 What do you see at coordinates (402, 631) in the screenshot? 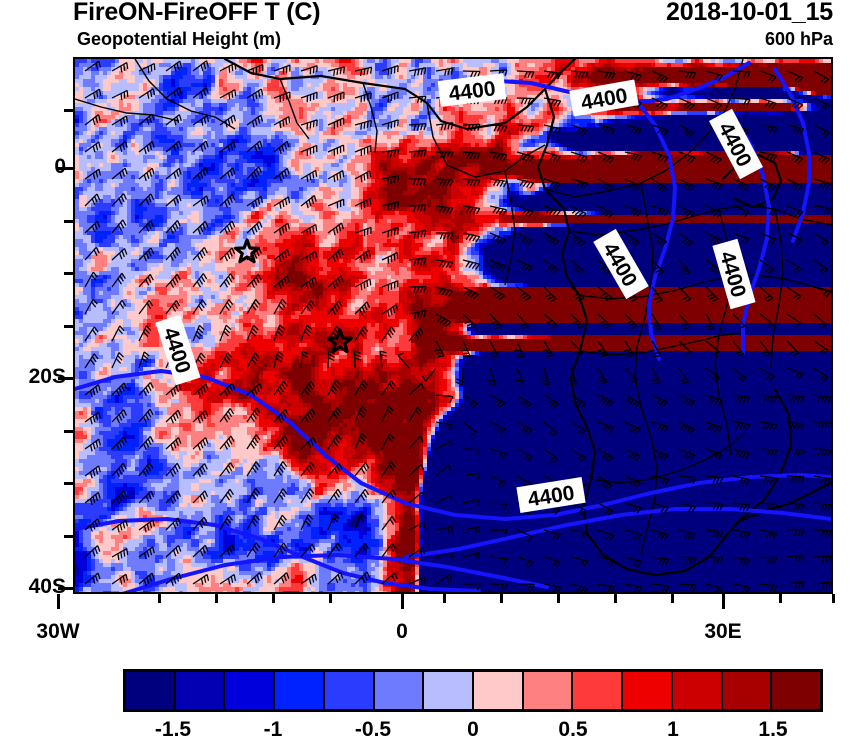
I see `x-axis-label-1: 0` at bounding box center [402, 631].